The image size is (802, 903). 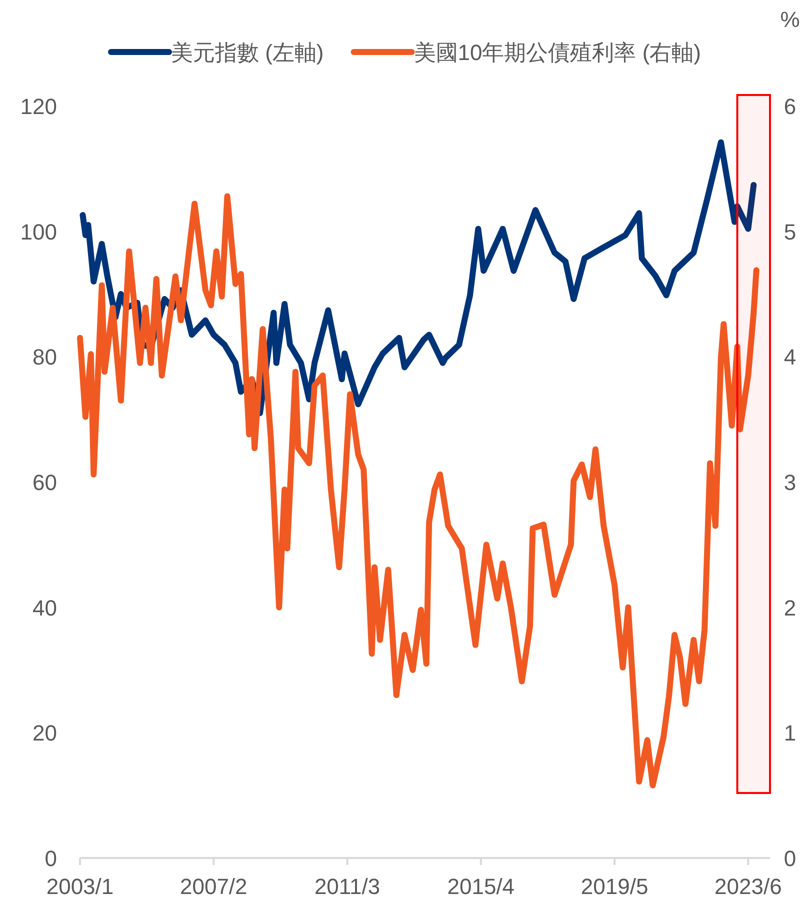 I want to click on y2-tick-label: 1, so click(x=790, y=733).